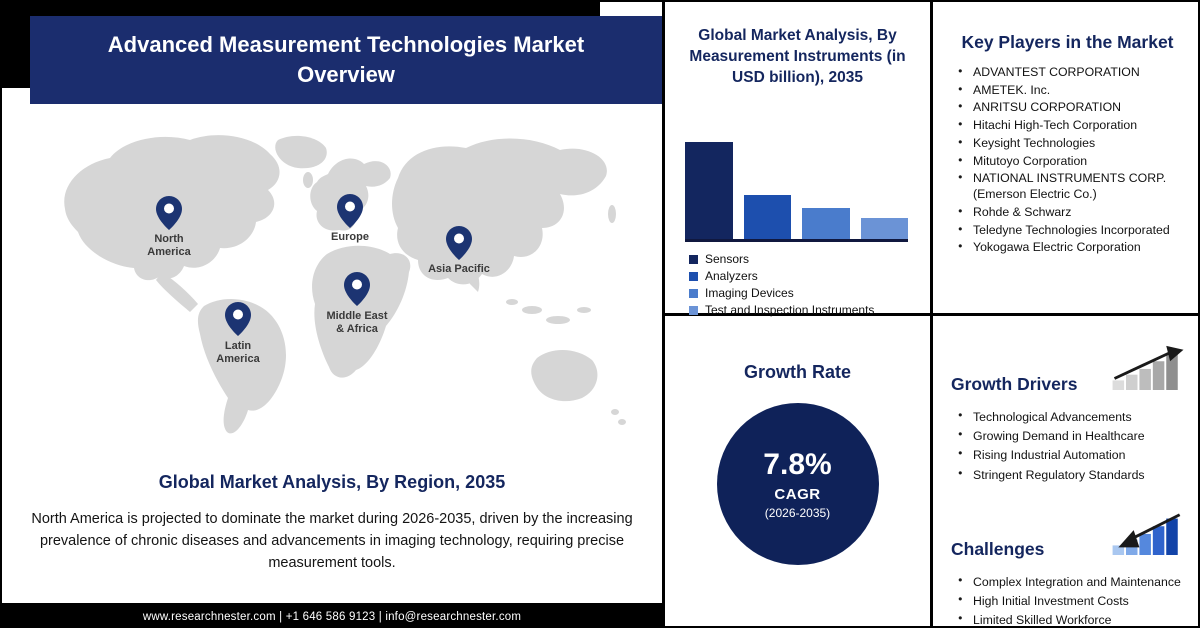  I want to click on cagr-period: (2026-2035), so click(797, 513).